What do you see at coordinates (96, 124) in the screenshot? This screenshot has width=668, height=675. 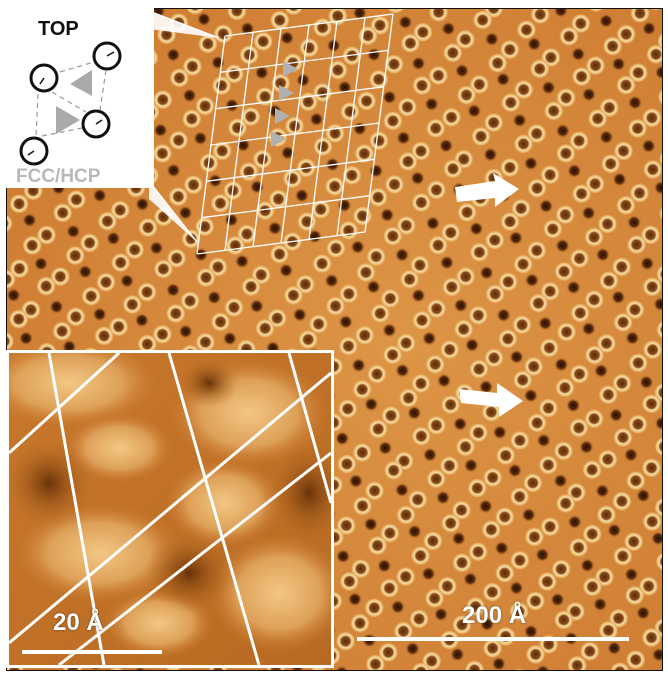 I see `site-circle` at bounding box center [96, 124].